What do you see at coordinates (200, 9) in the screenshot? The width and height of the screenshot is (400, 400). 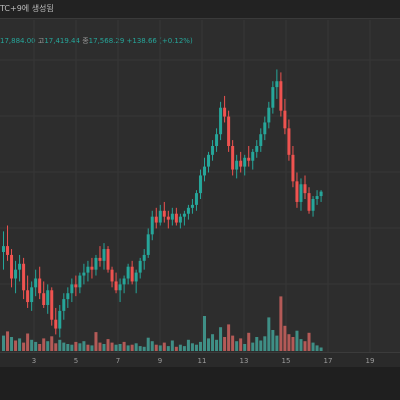 I see `chart-header: TC+9에 생성됨` at bounding box center [200, 9].